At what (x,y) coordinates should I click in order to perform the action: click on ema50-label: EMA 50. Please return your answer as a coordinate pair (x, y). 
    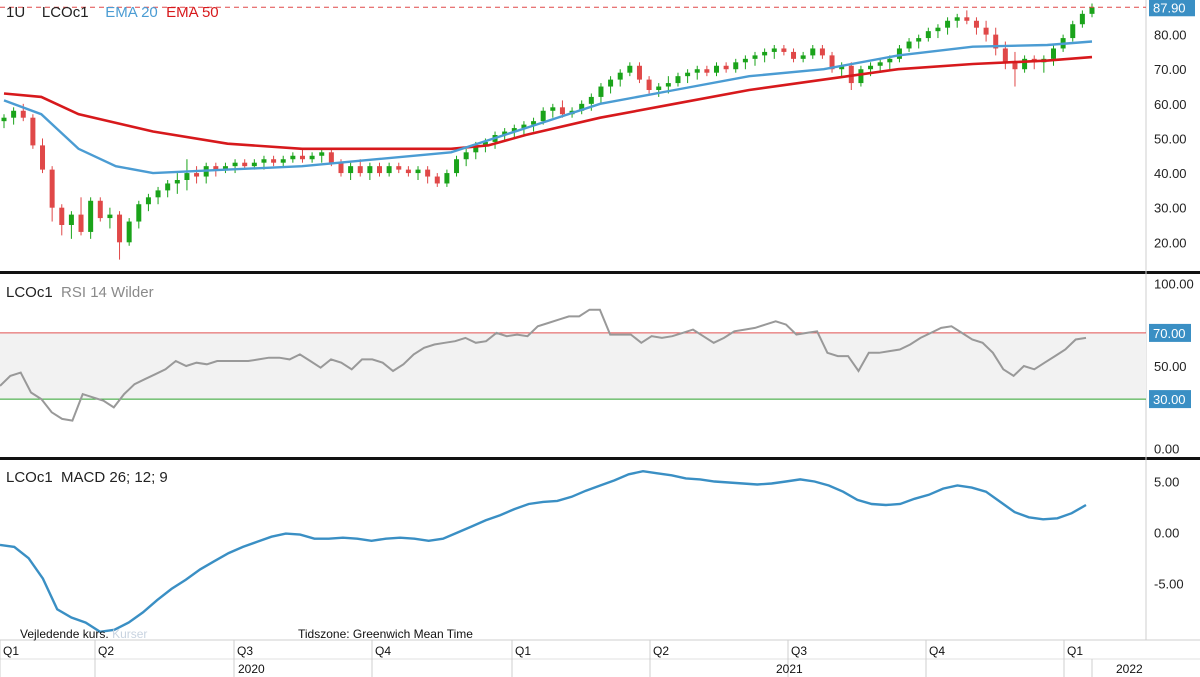
    Looking at the image, I should click on (192, 12).